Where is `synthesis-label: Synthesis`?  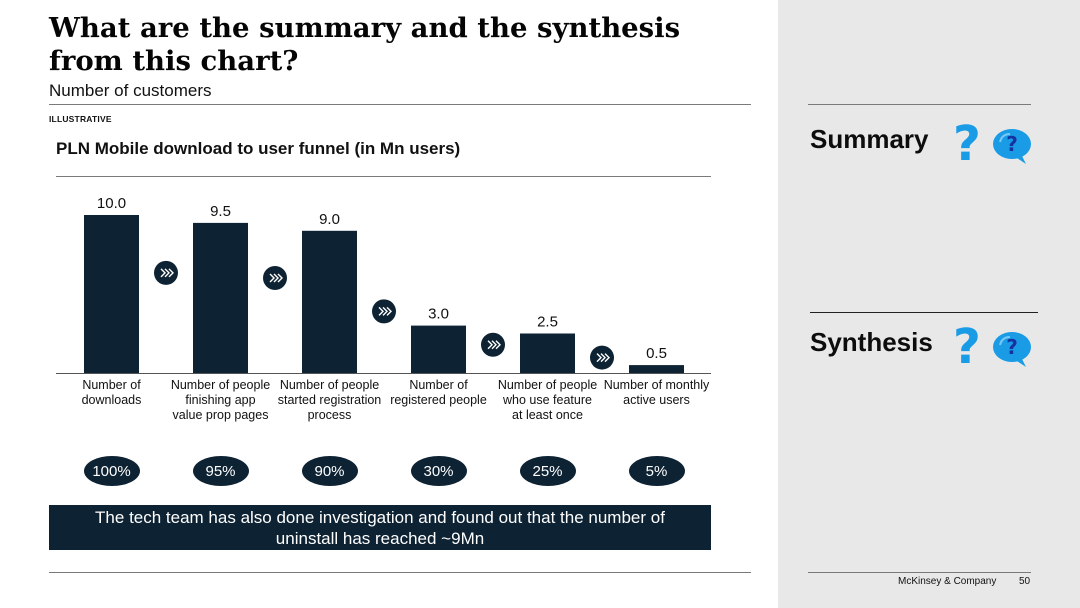
synthesis-label: Synthesis is located at coordinates (871, 342).